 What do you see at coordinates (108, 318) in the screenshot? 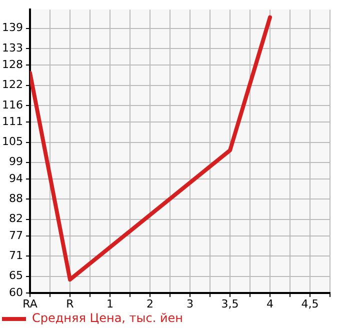
I see `legend-label: Средняя Цена, тыс. йен` at bounding box center [108, 318].